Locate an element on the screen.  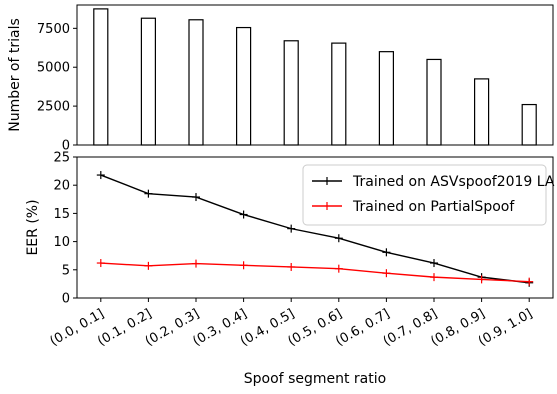
legend-item-0: Trained on ASVspoof2019 LA is located at coordinates (433, 182).